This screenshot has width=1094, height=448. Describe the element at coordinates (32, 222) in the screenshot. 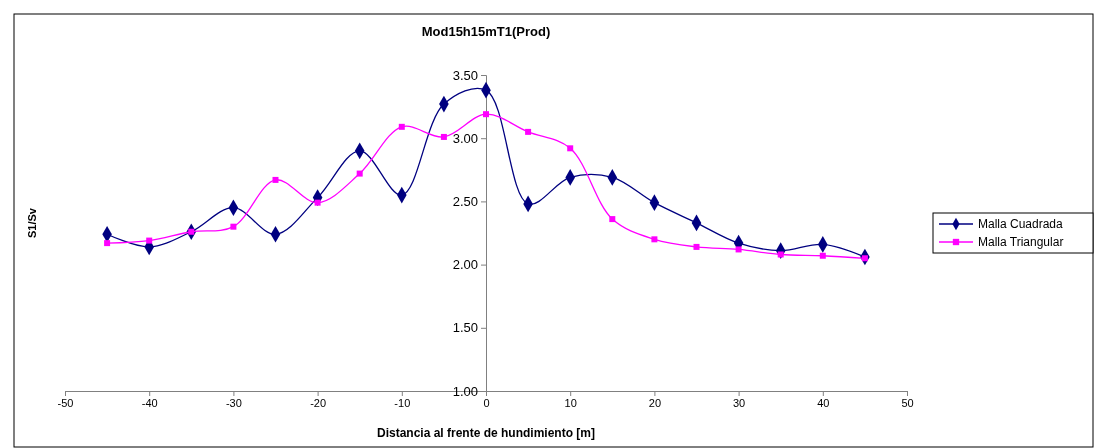

I see `y-axis-title: S1/Sv` at that location.